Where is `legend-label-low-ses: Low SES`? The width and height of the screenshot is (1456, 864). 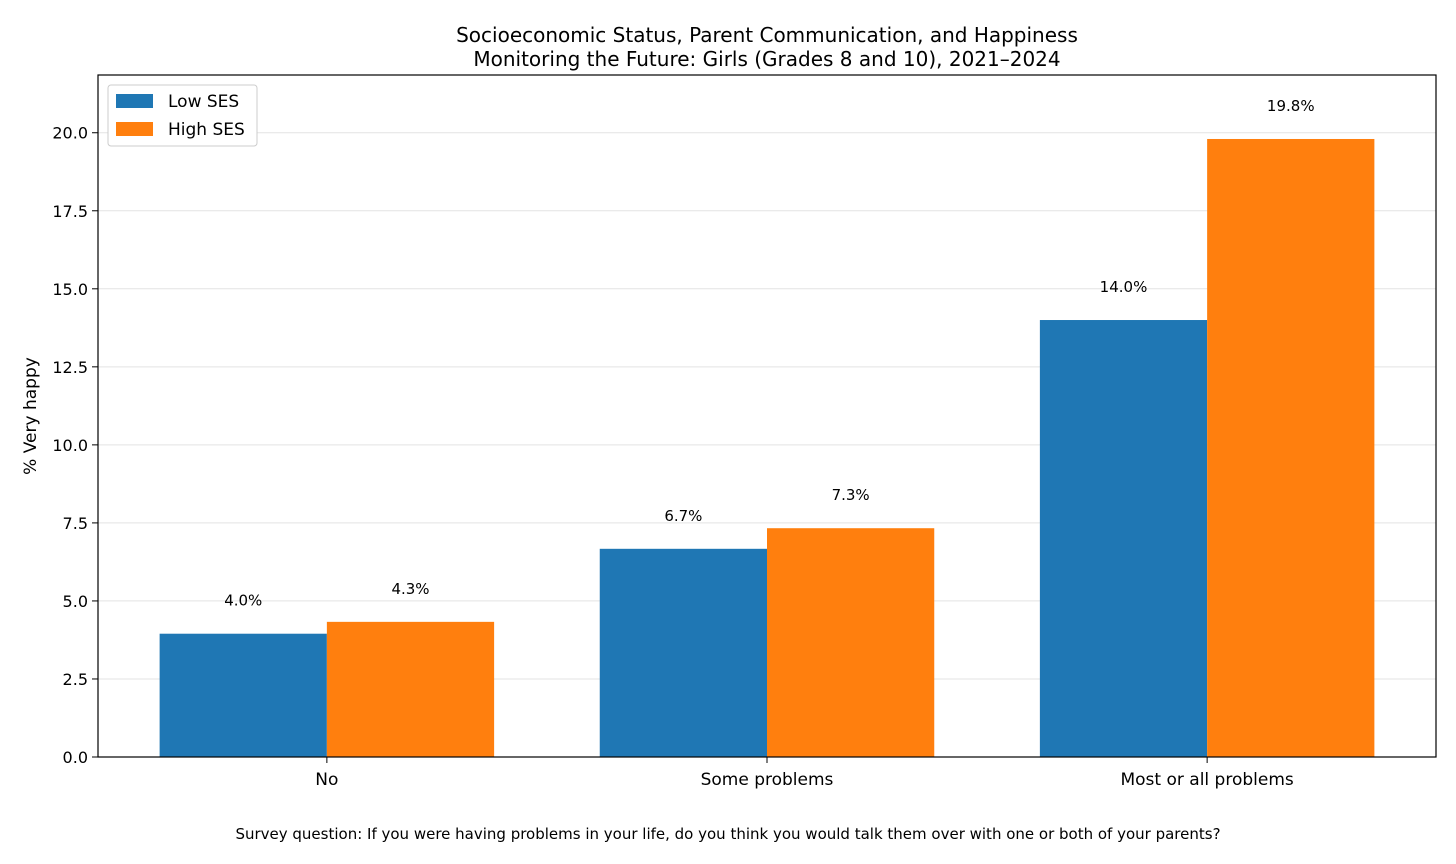 legend-label-low-ses: Low SES is located at coordinates (203, 102).